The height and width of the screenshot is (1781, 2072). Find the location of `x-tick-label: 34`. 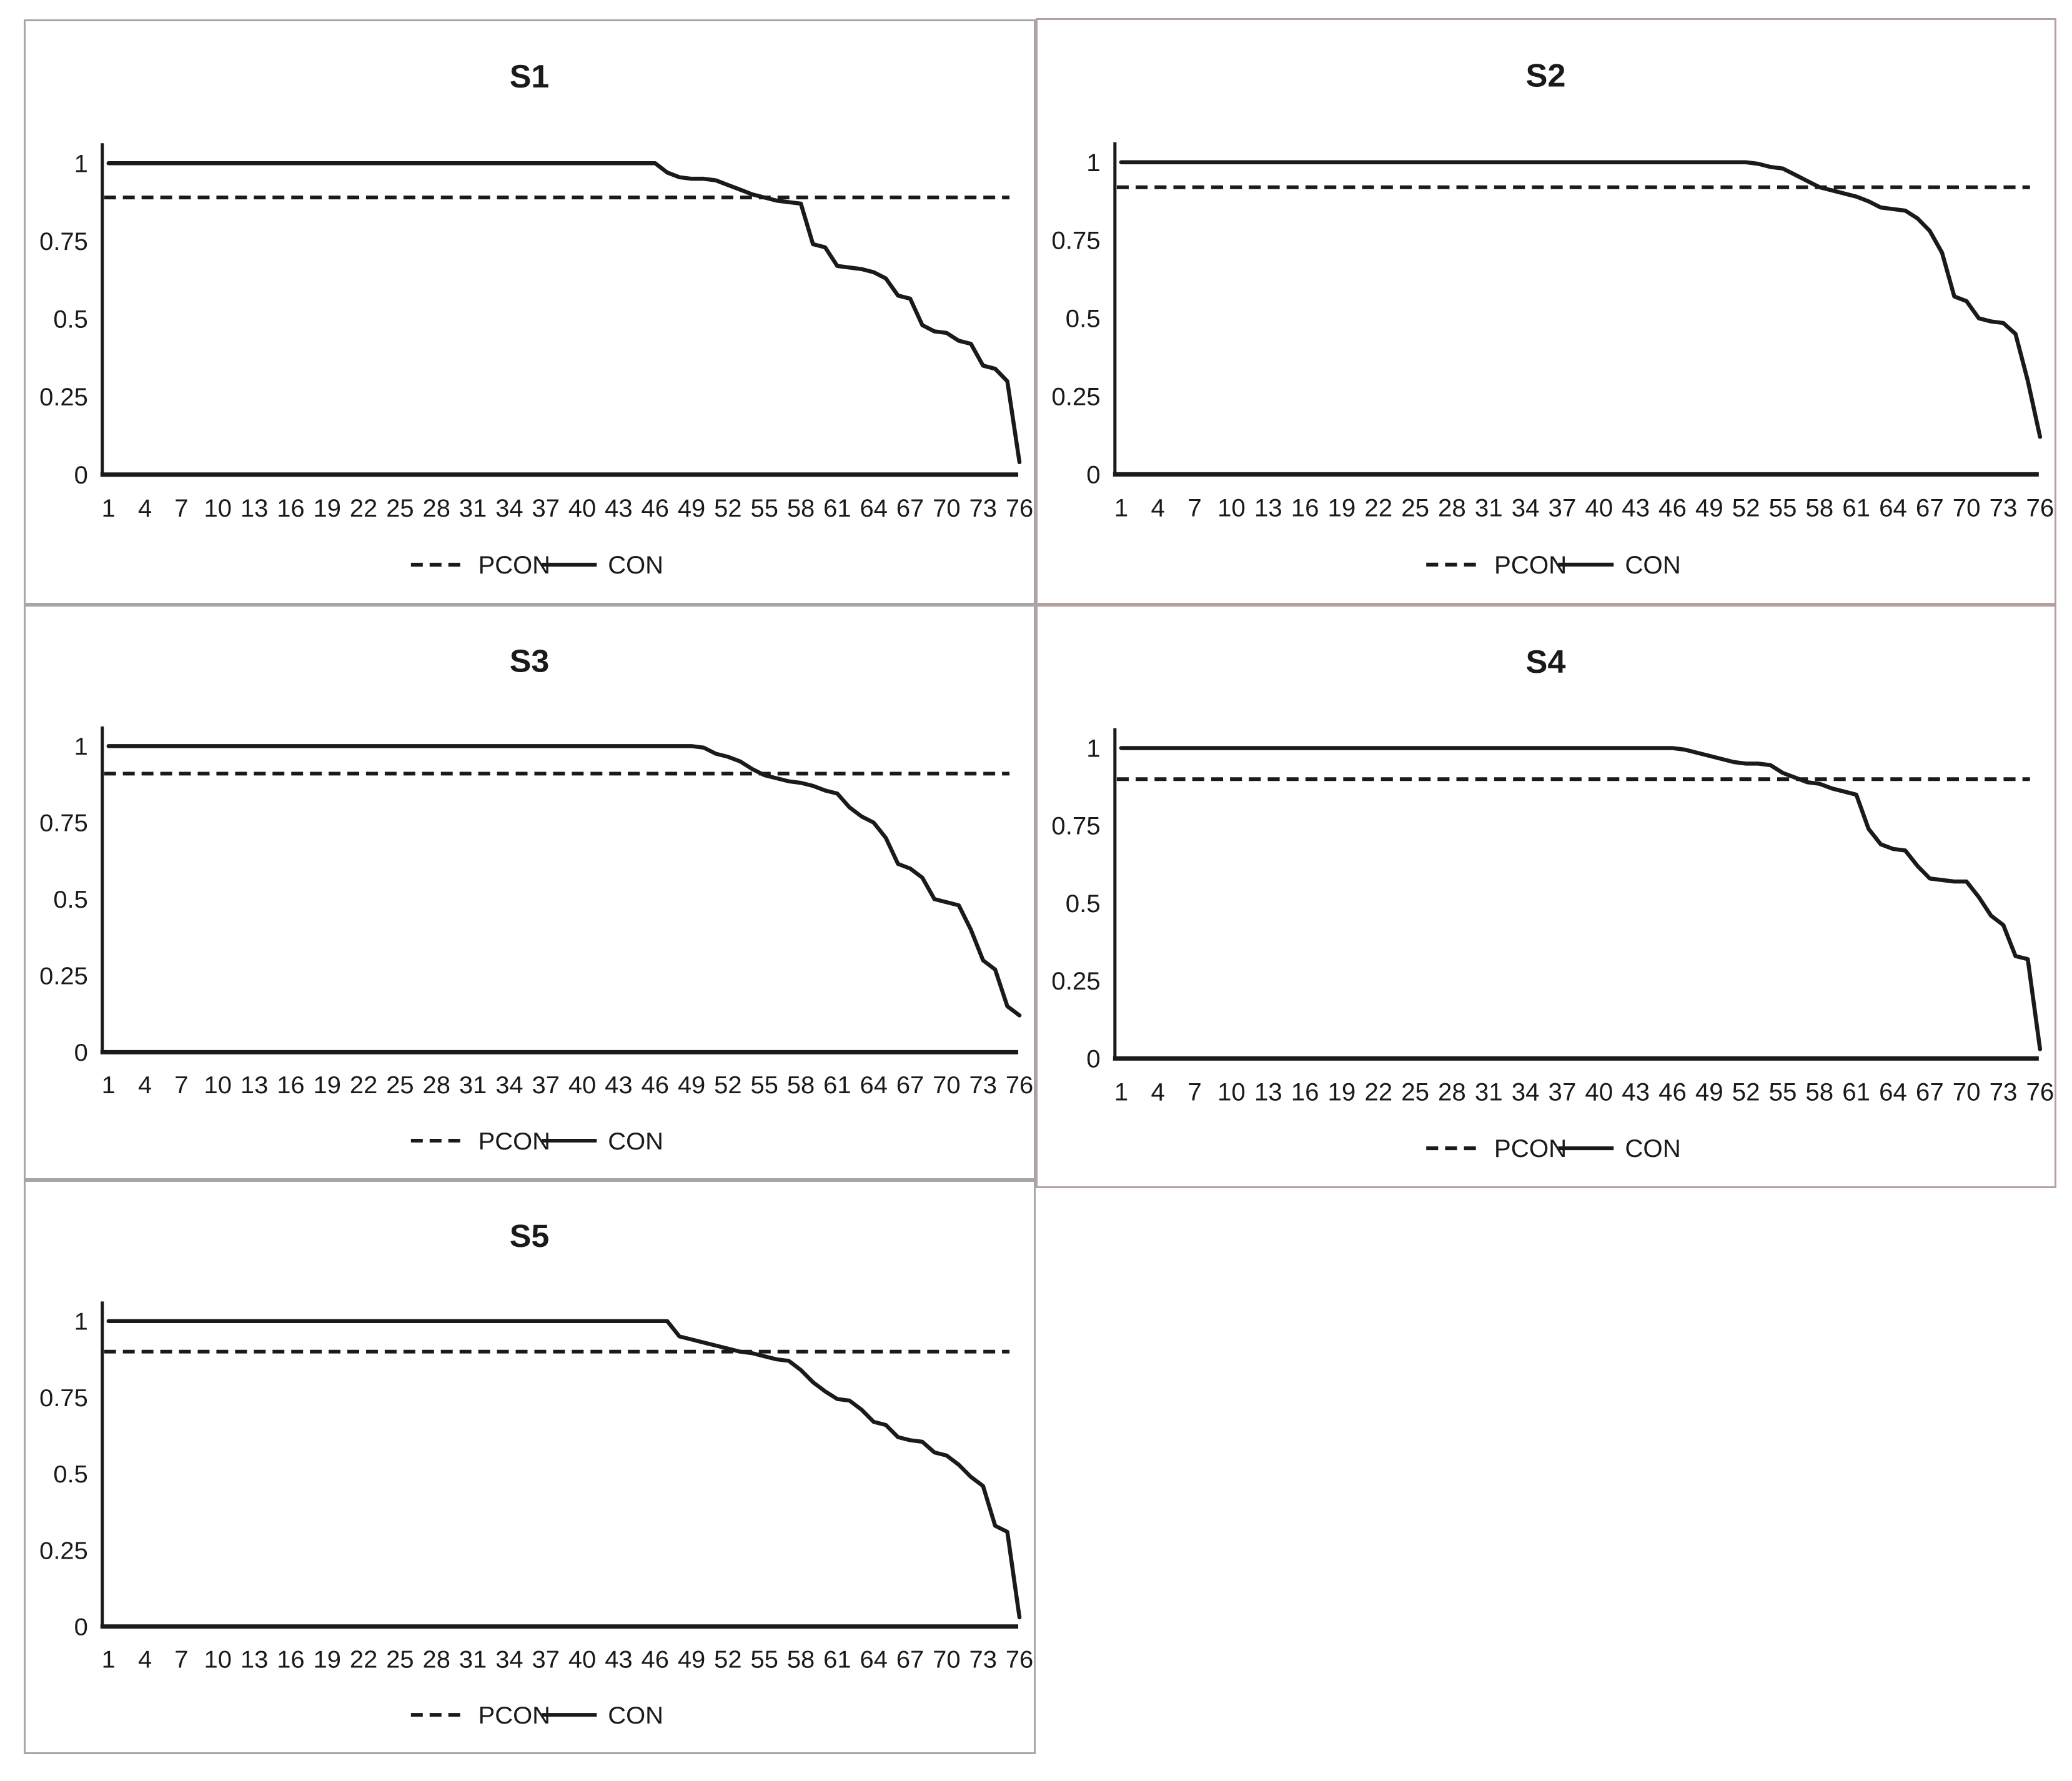

x-tick-label: 34 is located at coordinates (509, 1660).